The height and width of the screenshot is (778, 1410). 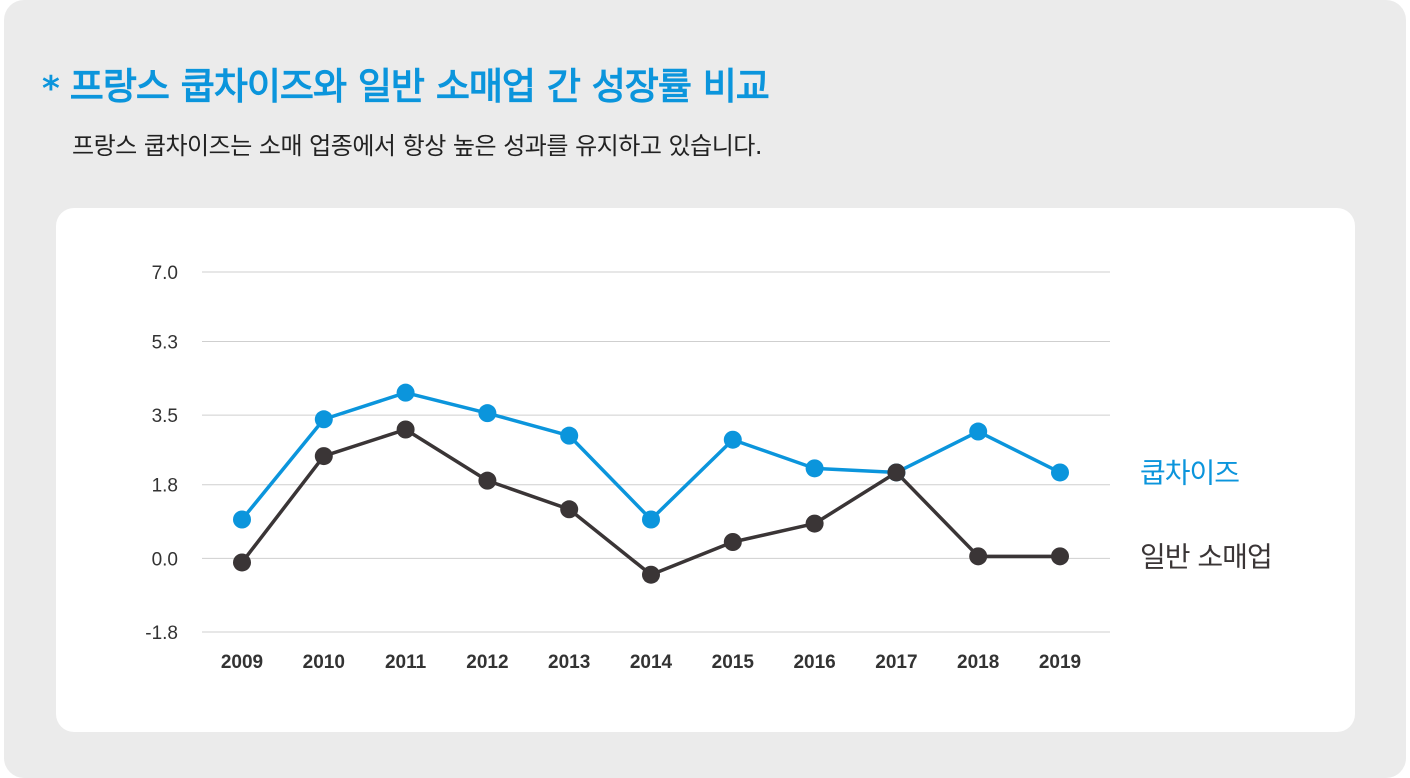 What do you see at coordinates (733, 662) in the screenshot?
I see `x-tick-label: 2015` at bounding box center [733, 662].